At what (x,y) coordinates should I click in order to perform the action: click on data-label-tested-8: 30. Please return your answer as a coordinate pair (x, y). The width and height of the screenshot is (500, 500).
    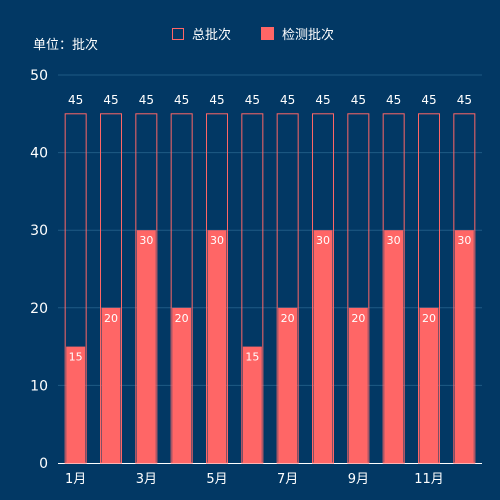
    Looking at the image, I should click on (323, 240).